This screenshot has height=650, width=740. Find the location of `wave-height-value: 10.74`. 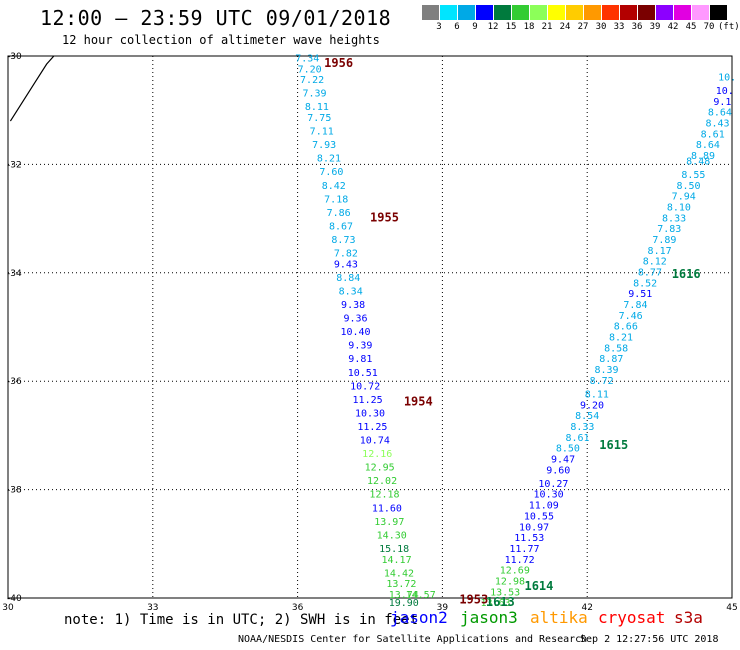

wave-height-value: 10.74 is located at coordinates (375, 441).